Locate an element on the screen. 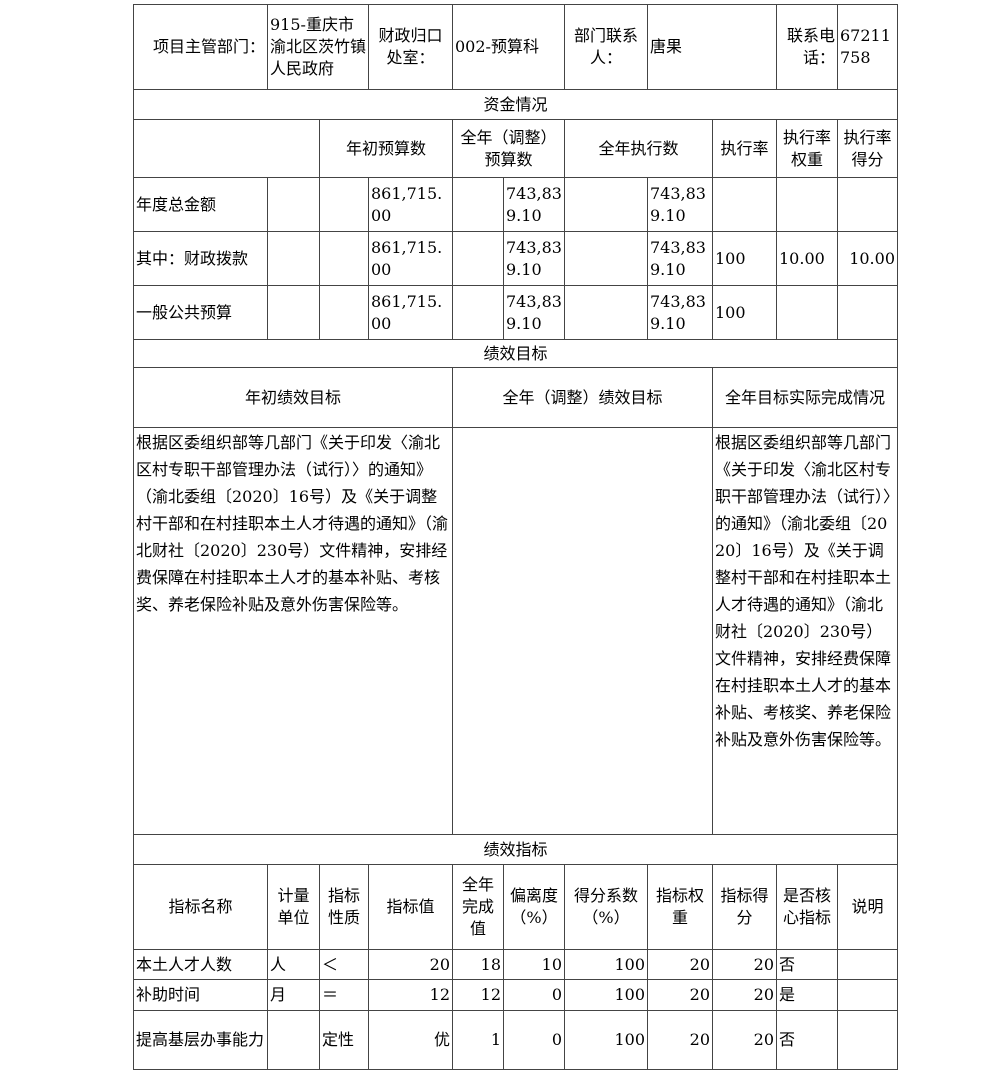 This screenshot has height=1070, width=1000. indicator-cell-text: 补助时间 is located at coordinates (168, 994).